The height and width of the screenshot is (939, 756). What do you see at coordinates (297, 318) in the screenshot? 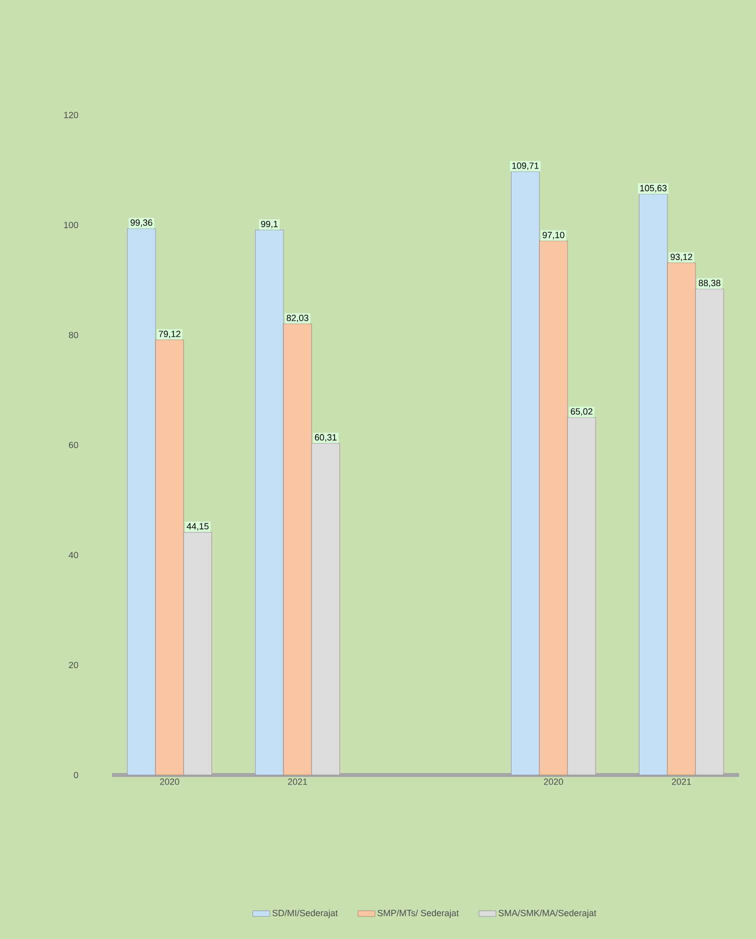
I see `data-label: 82,03` at bounding box center [297, 318].